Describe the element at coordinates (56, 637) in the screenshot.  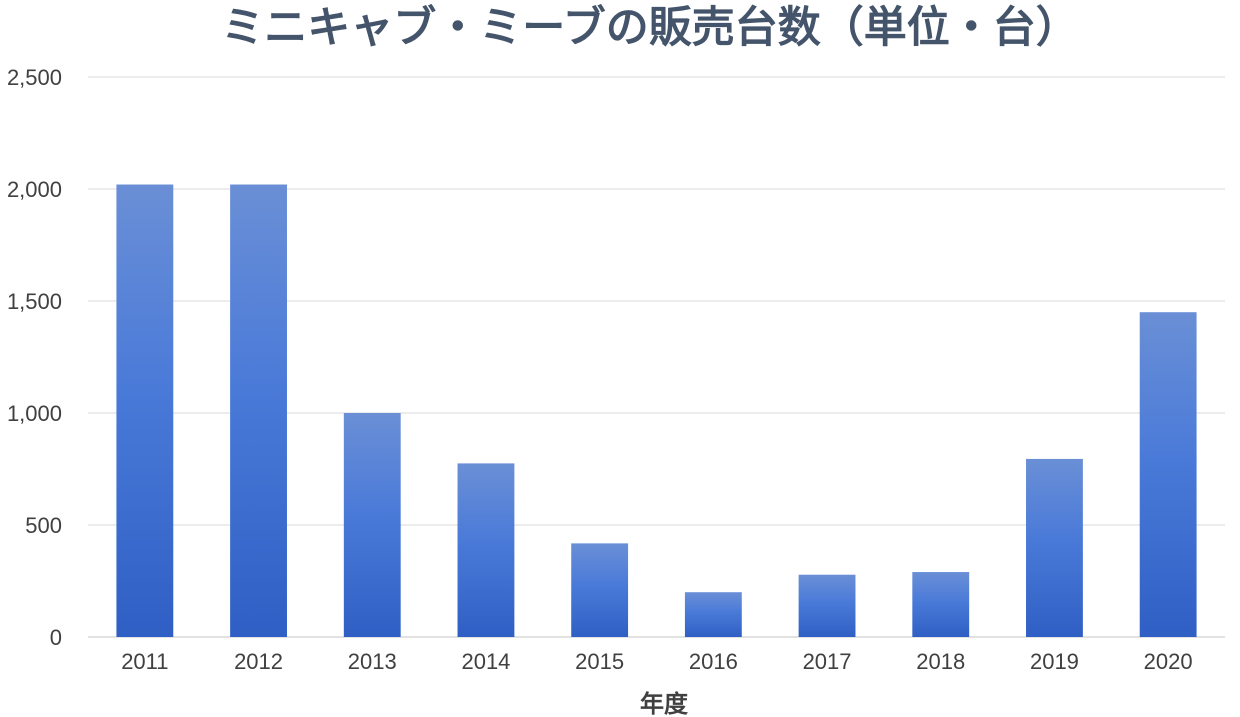
I see `y-tick-label: 0` at that location.